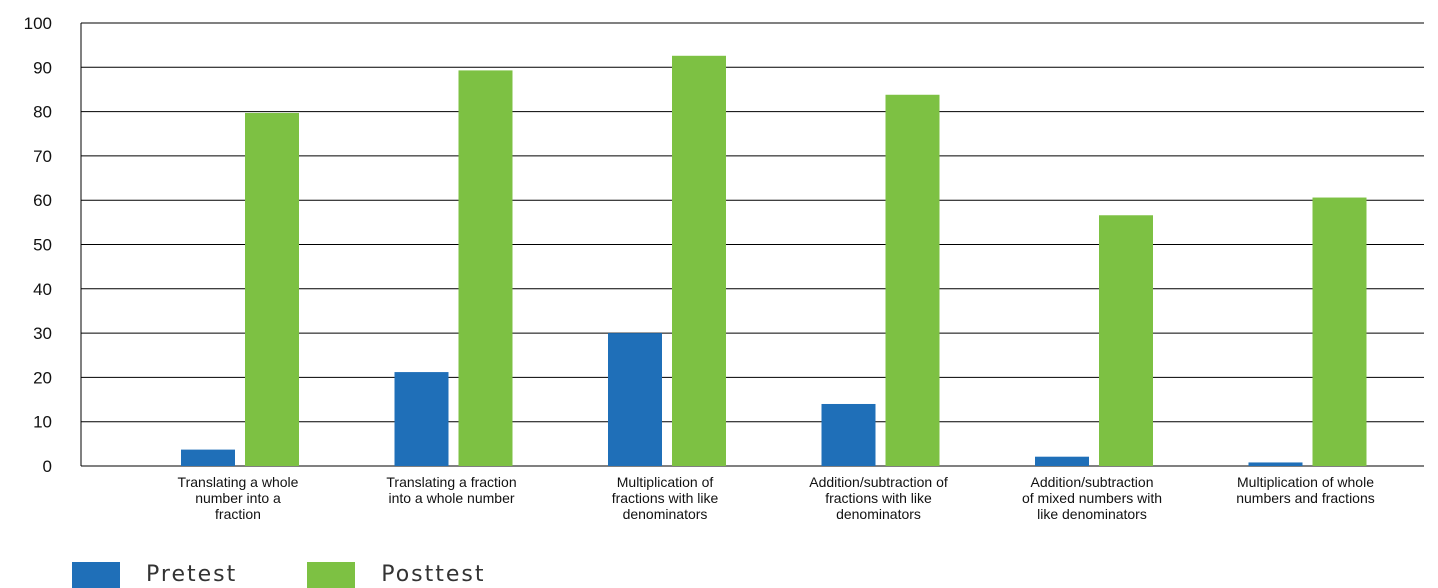  I want to click on legend: Pretest Posttest, so click(314, 575).